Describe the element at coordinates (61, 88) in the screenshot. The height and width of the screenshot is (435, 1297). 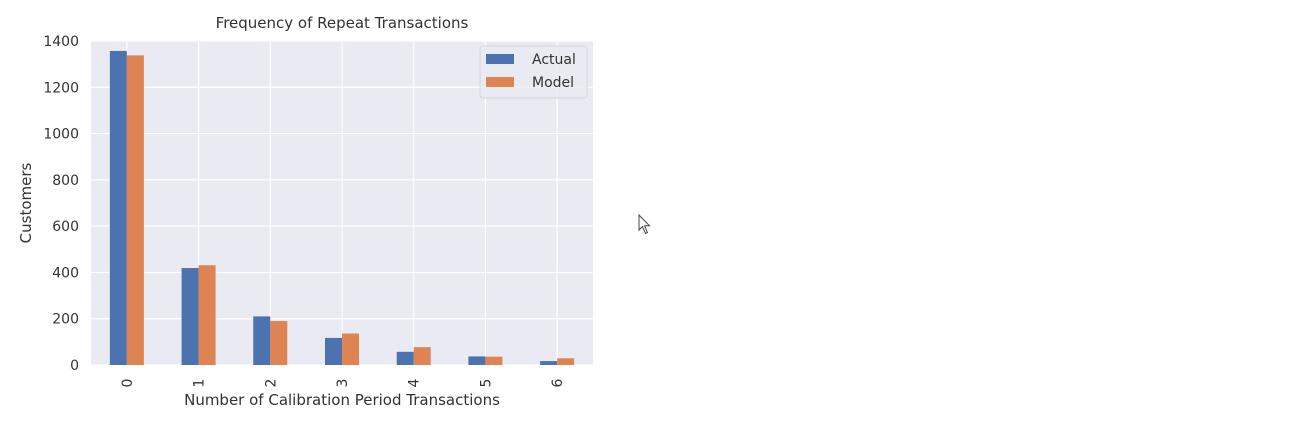
I see `y-tick-label: 1200` at that location.